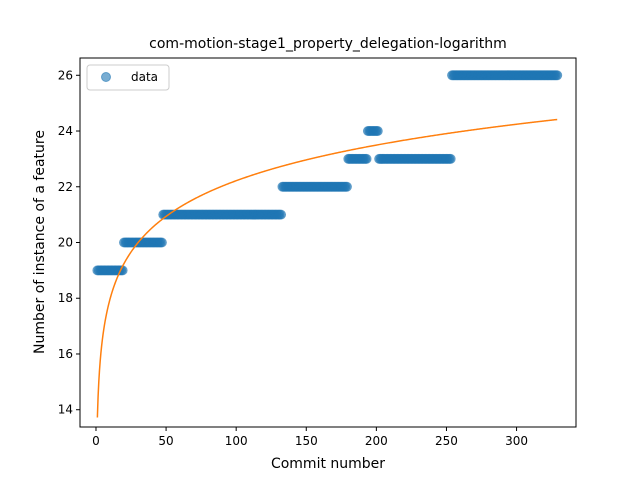  What do you see at coordinates (144, 77) in the screenshot?
I see `legend-label-data: data` at bounding box center [144, 77].